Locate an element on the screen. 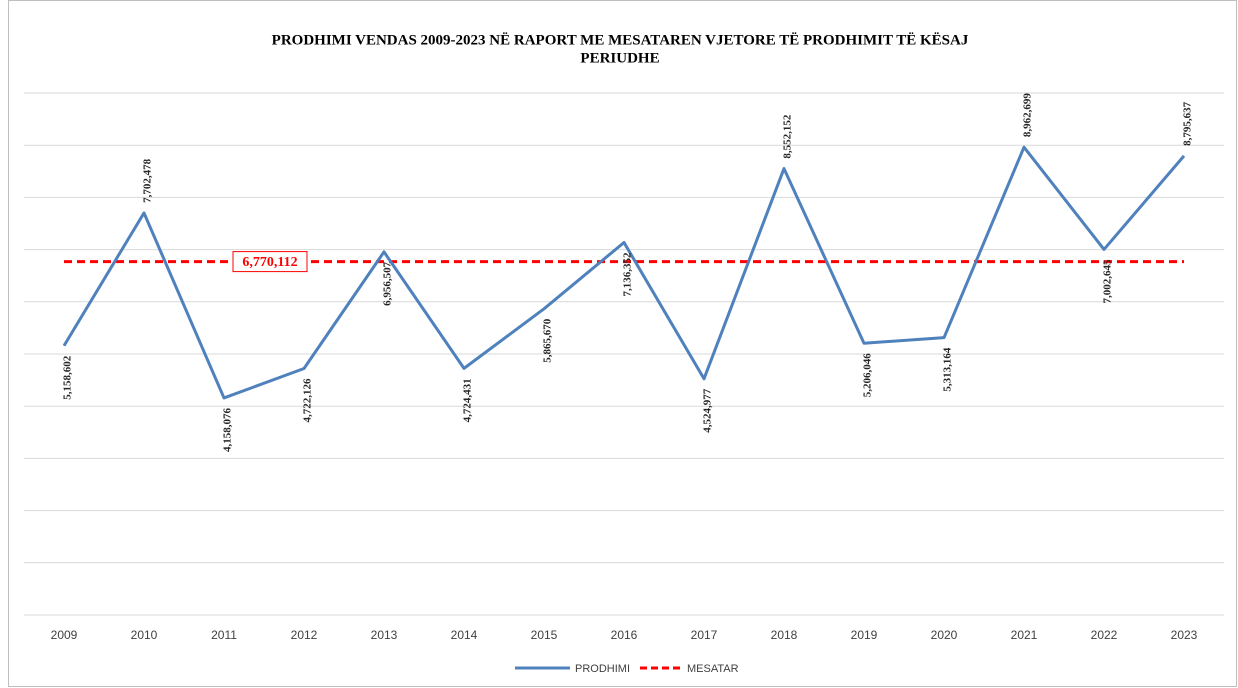 The width and height of the screenshot is (1238, 688). data-label: 7,002,645 is located at coordinates (1108, 281).